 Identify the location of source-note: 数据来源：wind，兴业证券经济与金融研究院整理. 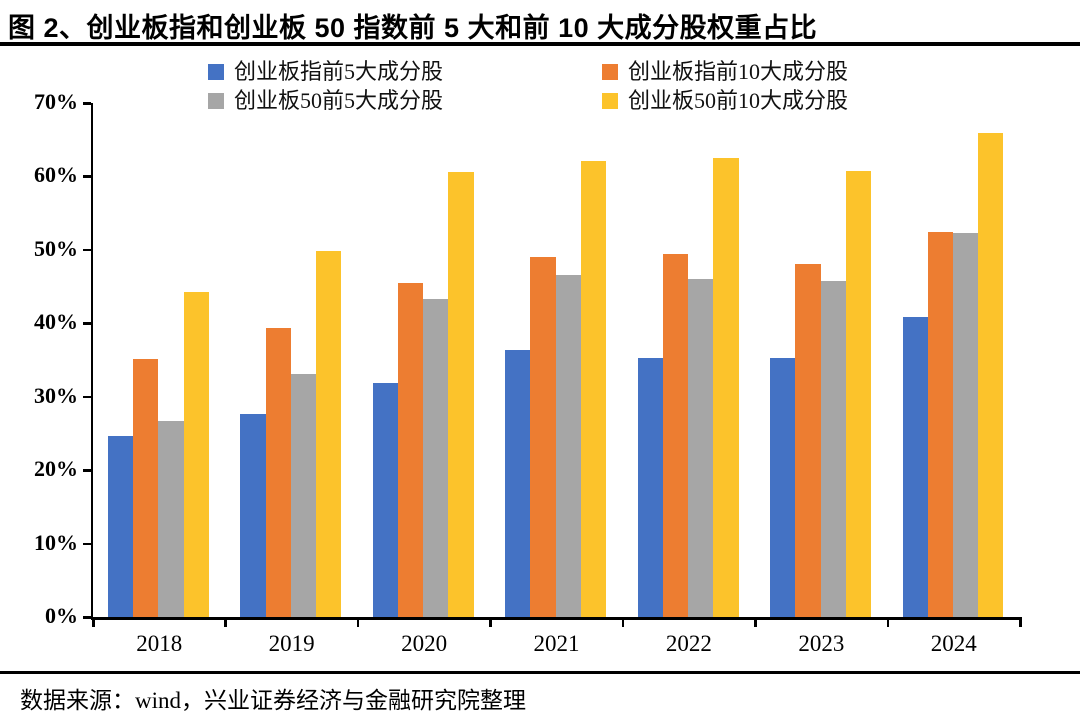
(273, 700).